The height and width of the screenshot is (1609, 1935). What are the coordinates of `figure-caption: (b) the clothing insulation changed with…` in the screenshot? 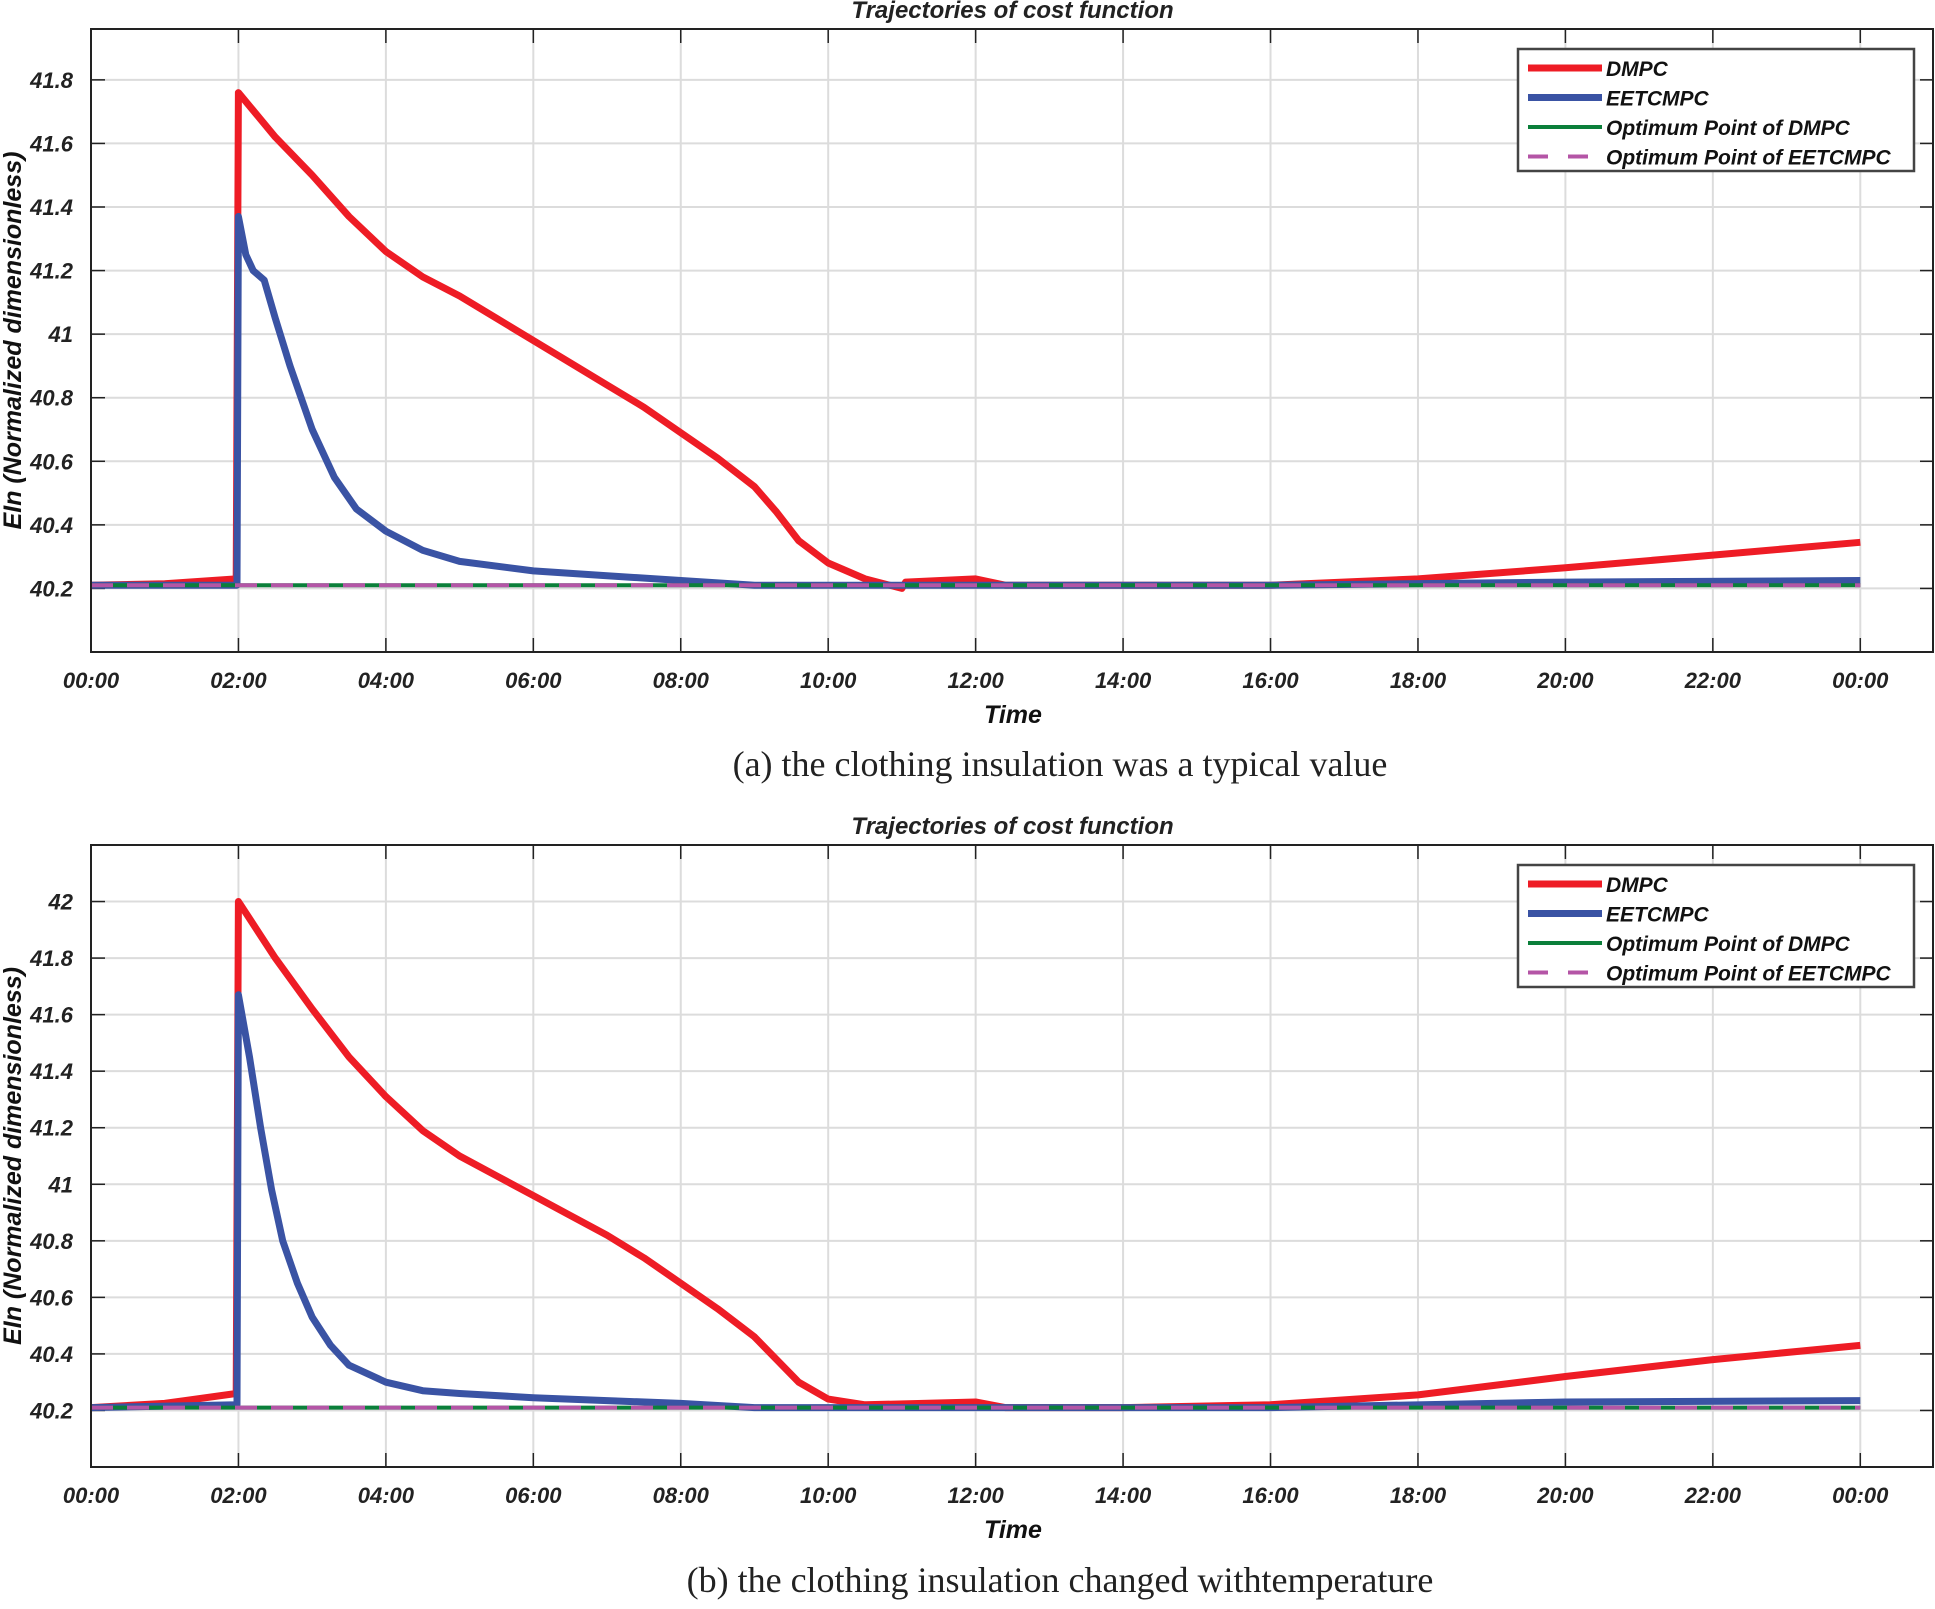 It's located at (1060, 1580).